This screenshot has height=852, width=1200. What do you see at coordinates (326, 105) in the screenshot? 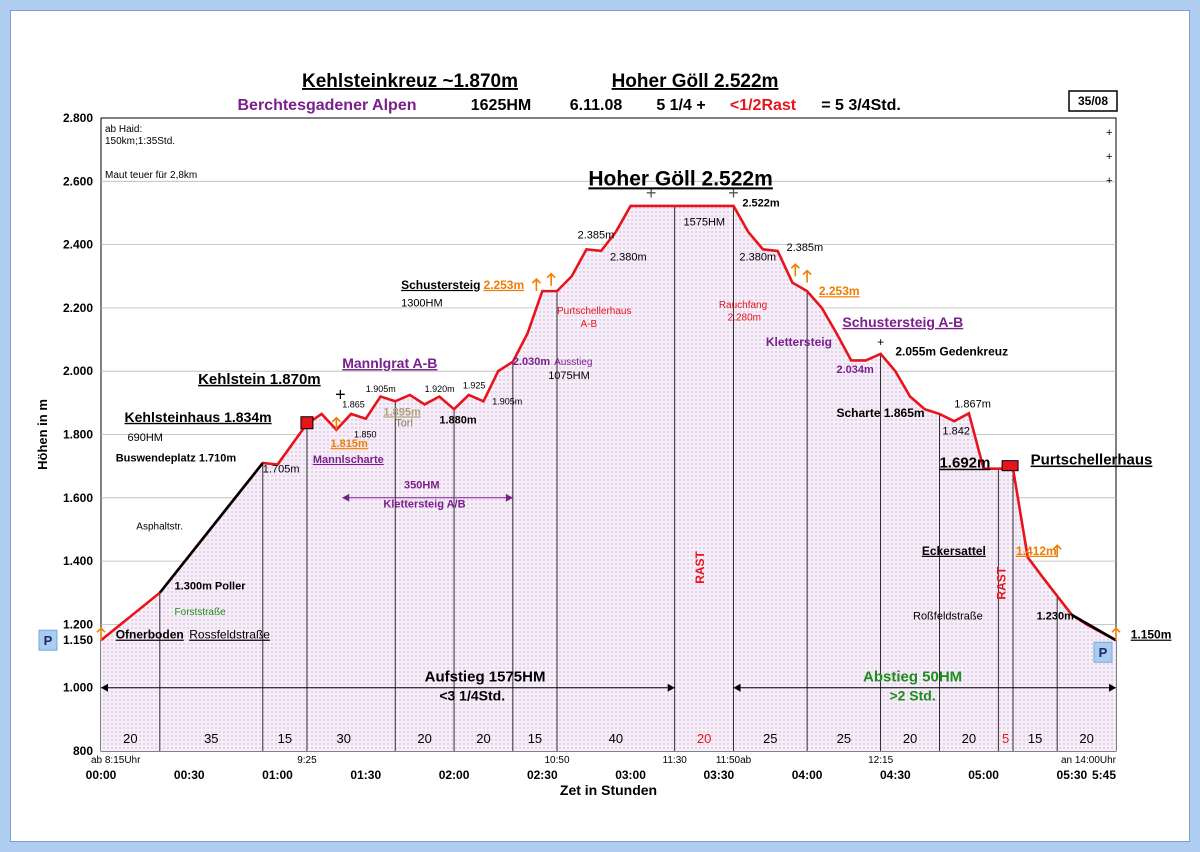
I see `subtitle-region: Berchtesgadener Alpen` at bounding box center [326, 105].